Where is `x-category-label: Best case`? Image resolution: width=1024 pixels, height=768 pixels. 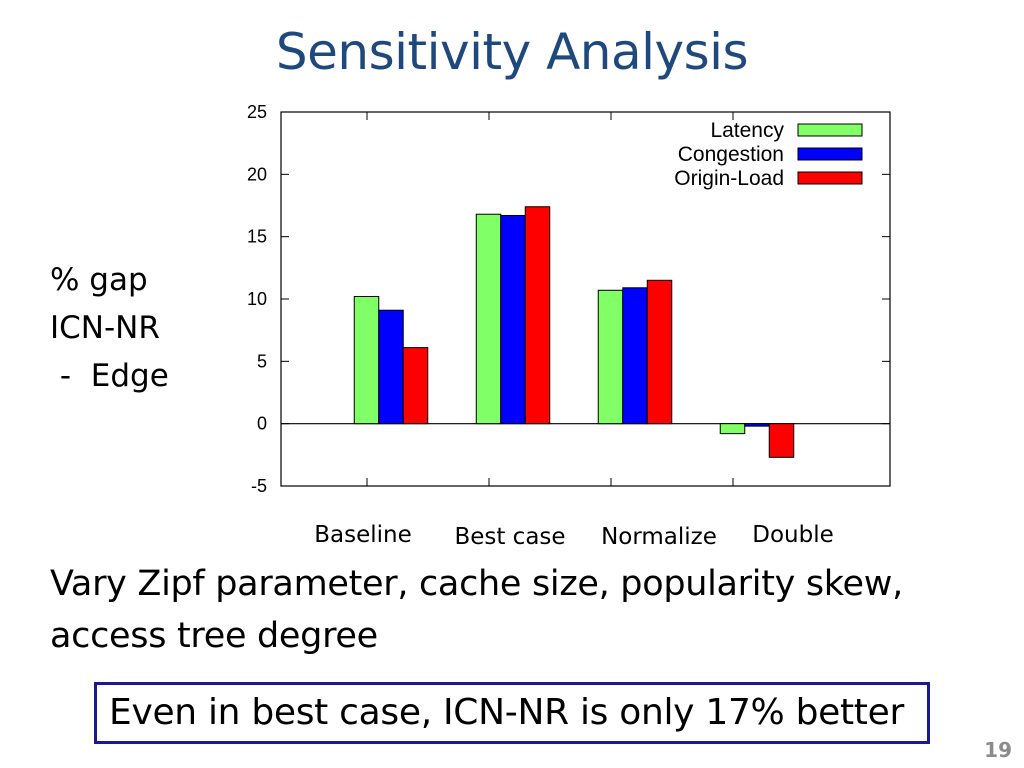 x-category-label: Best case is located at coordinates (509, 537).